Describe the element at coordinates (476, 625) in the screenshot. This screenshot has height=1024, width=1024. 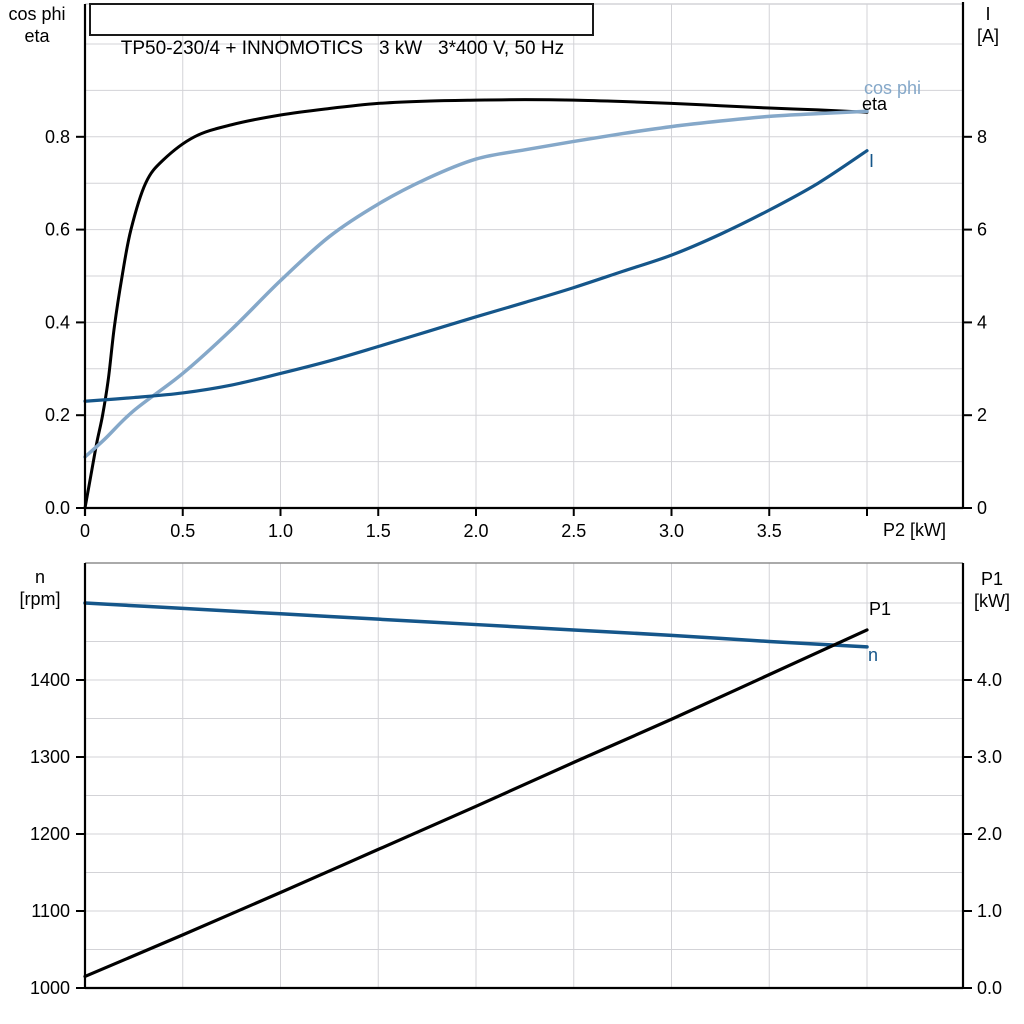
I see `curve-n` at that location.